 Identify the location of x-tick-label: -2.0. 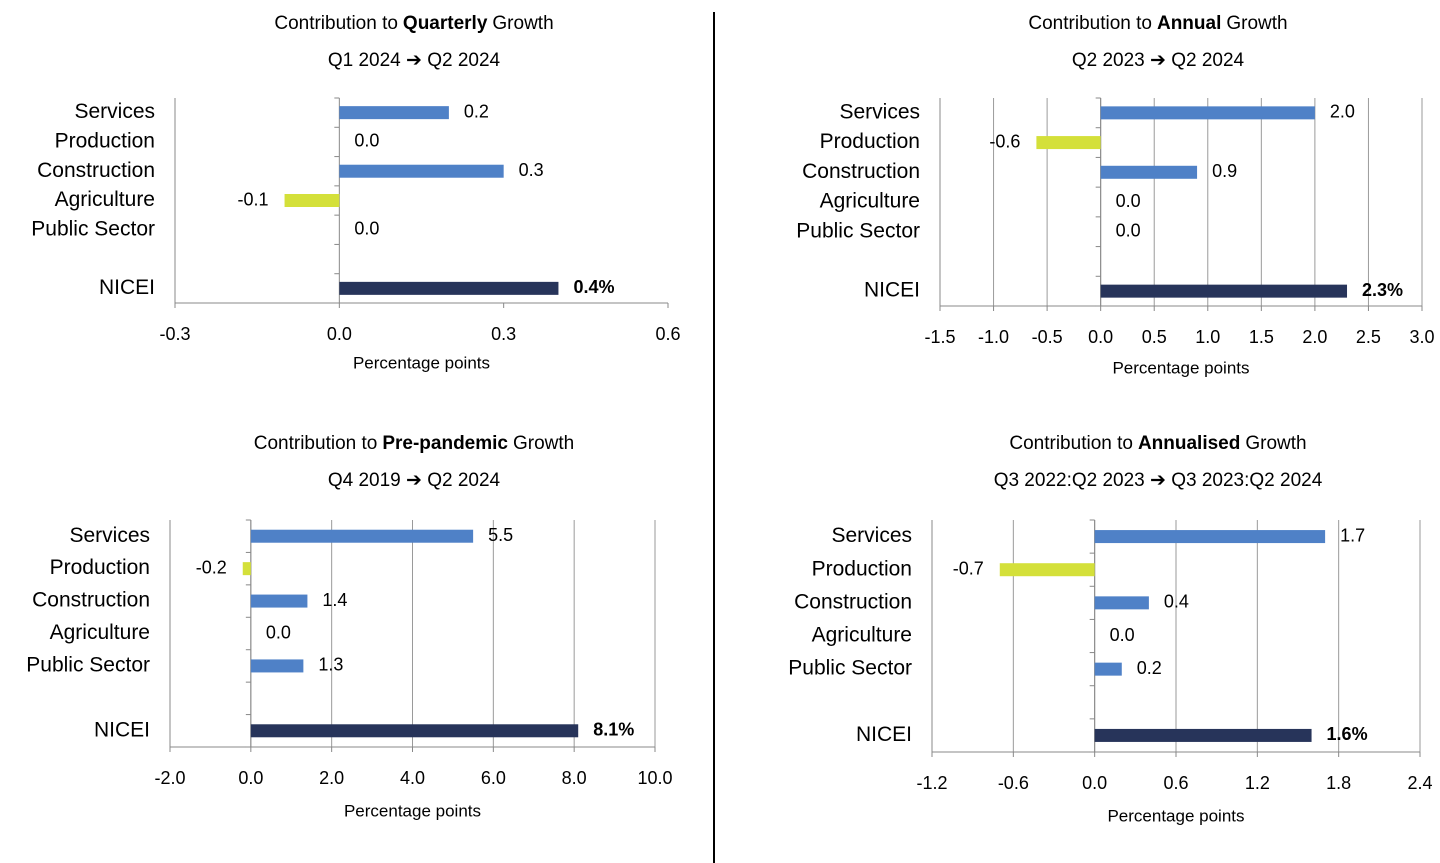
(169, 778).